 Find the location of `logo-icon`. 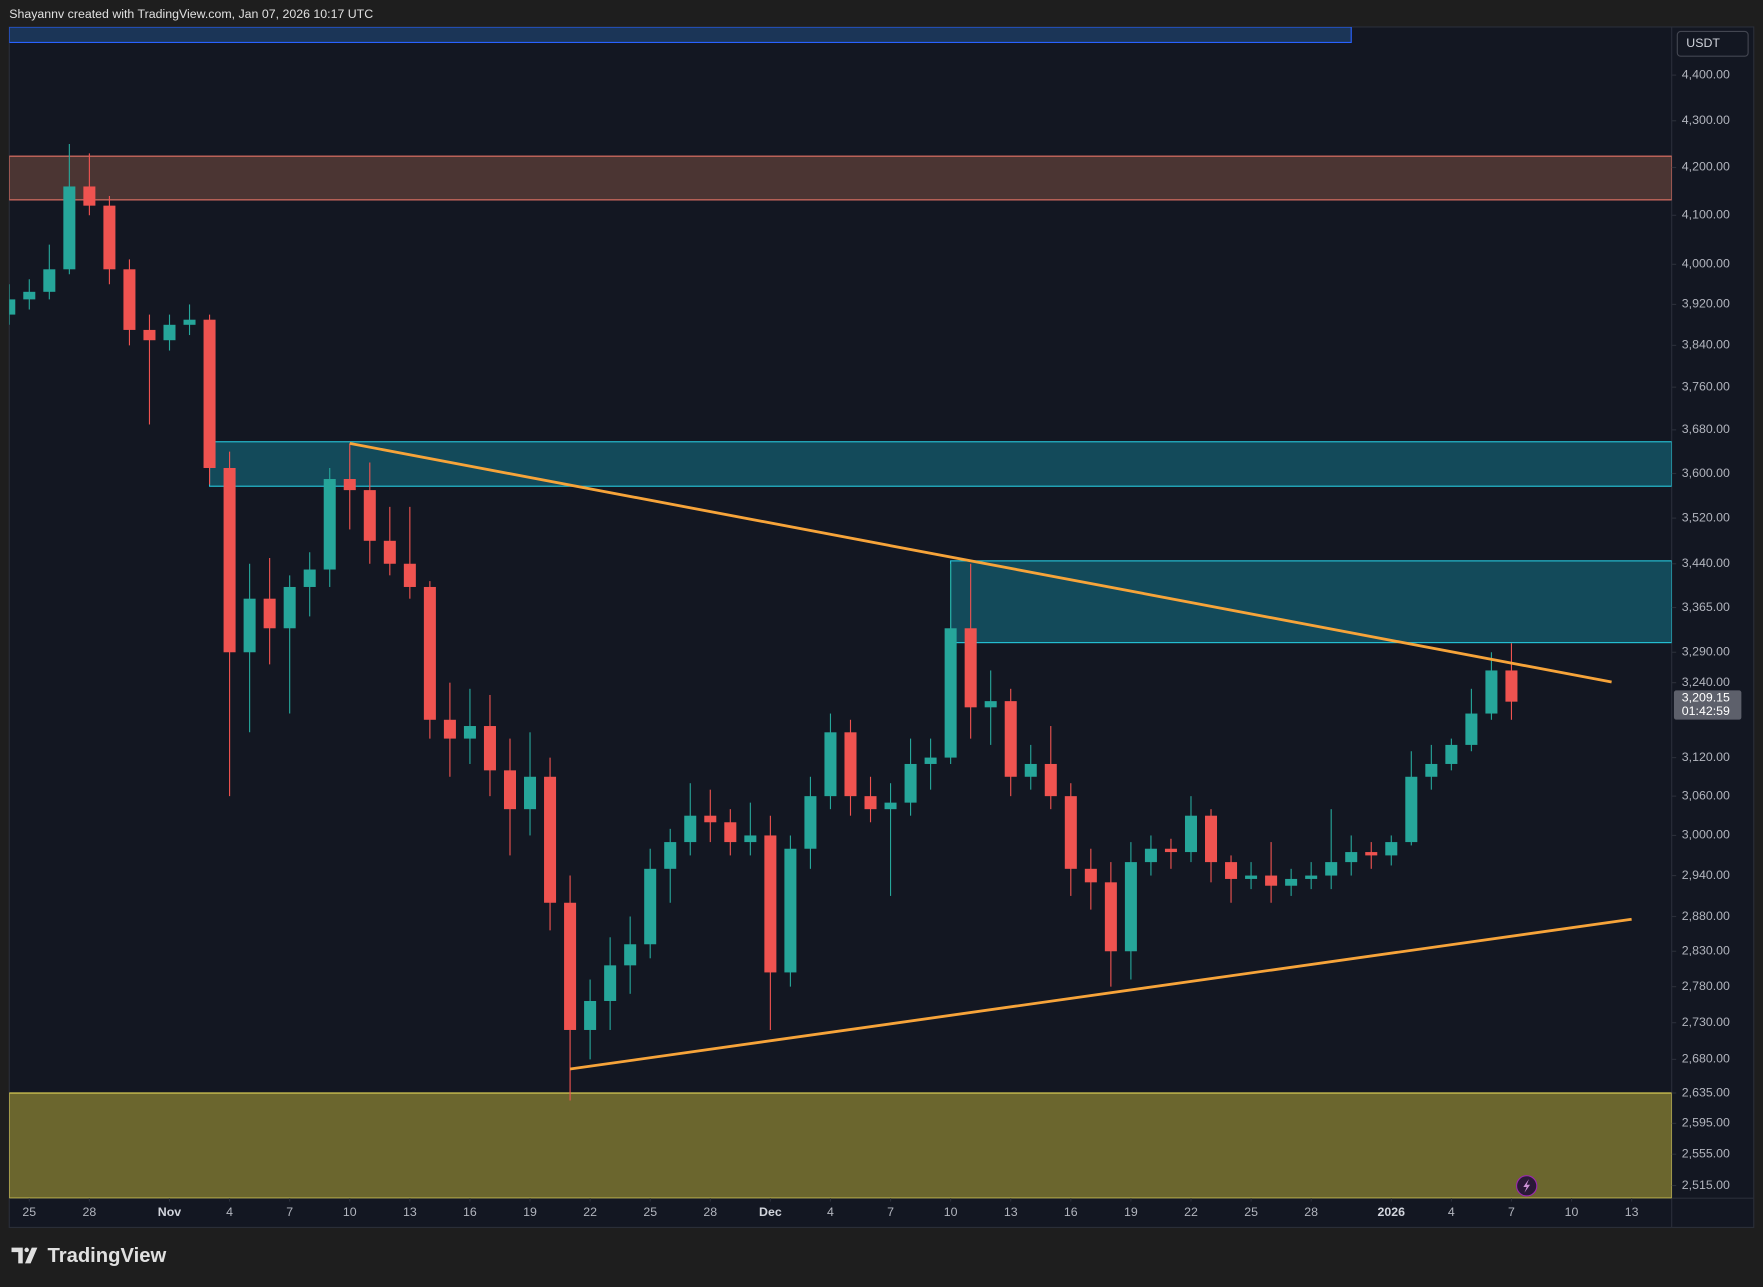

logo-icon is located at coordinates (24, 1255).